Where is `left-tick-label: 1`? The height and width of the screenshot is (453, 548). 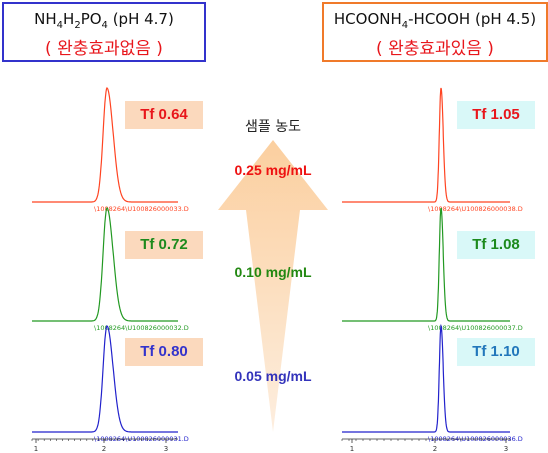 left-tick-label: 1 is located at coordinates (36, 449).